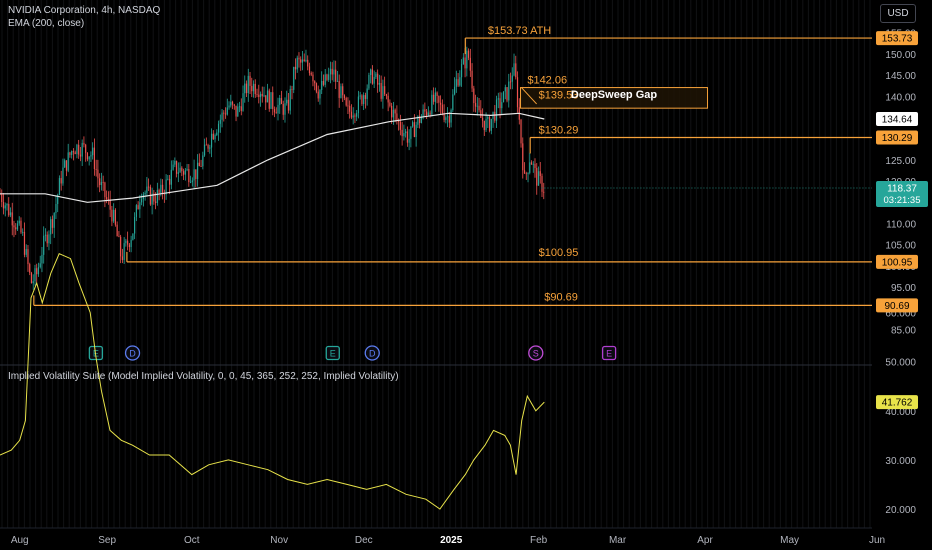 The height and width of the screenshot is (550, 932). I want to click on countdown-text: 03:21:35, so click(902, 200).